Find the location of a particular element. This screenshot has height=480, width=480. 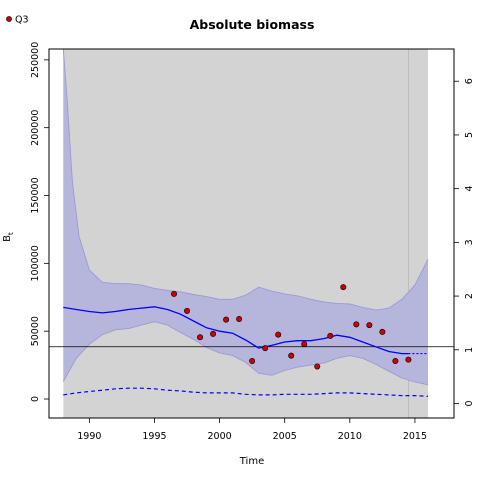

chart-title: Absolute biomass is located at coordinates (252, 24).